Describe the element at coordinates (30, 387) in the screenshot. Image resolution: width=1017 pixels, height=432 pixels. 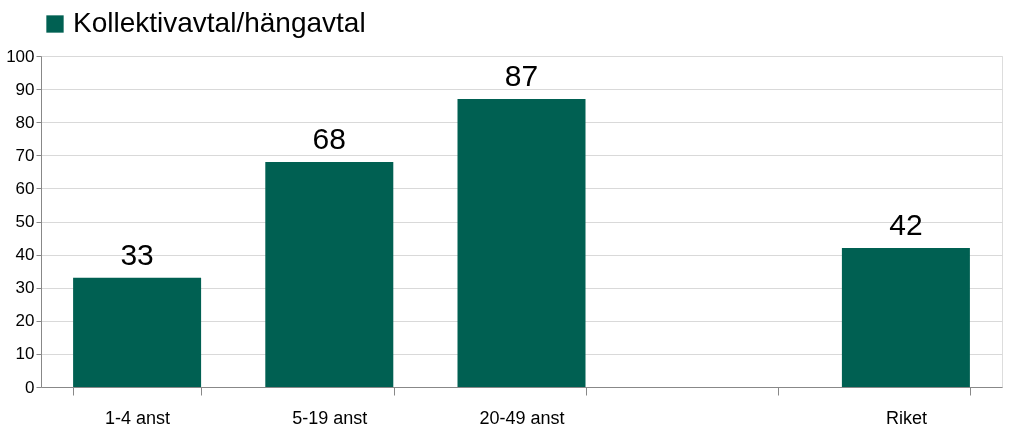
I see `y-tick-label: 0` at that location.